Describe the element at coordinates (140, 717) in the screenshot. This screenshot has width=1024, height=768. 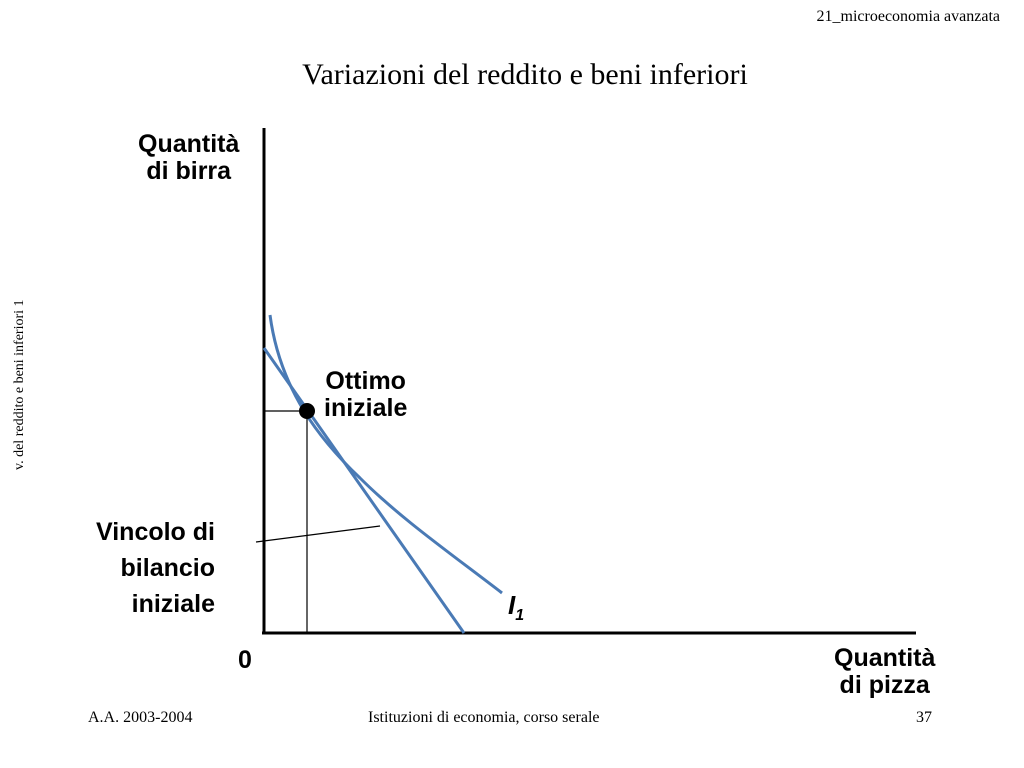
I see `footer-academic-year: A.A. 2003-2004` at that location.